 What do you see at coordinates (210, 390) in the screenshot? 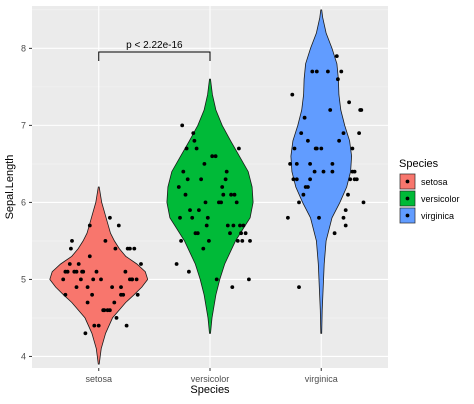
I see `x-axis-title: Species` at bounding box center [210, 390].